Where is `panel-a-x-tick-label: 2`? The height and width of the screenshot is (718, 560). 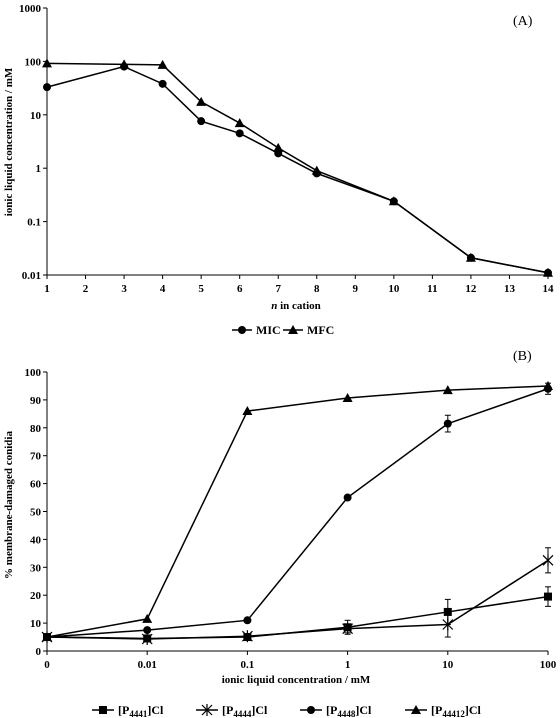
panel-a-x-tick-label: 2 is located at coordinates (86, 289).